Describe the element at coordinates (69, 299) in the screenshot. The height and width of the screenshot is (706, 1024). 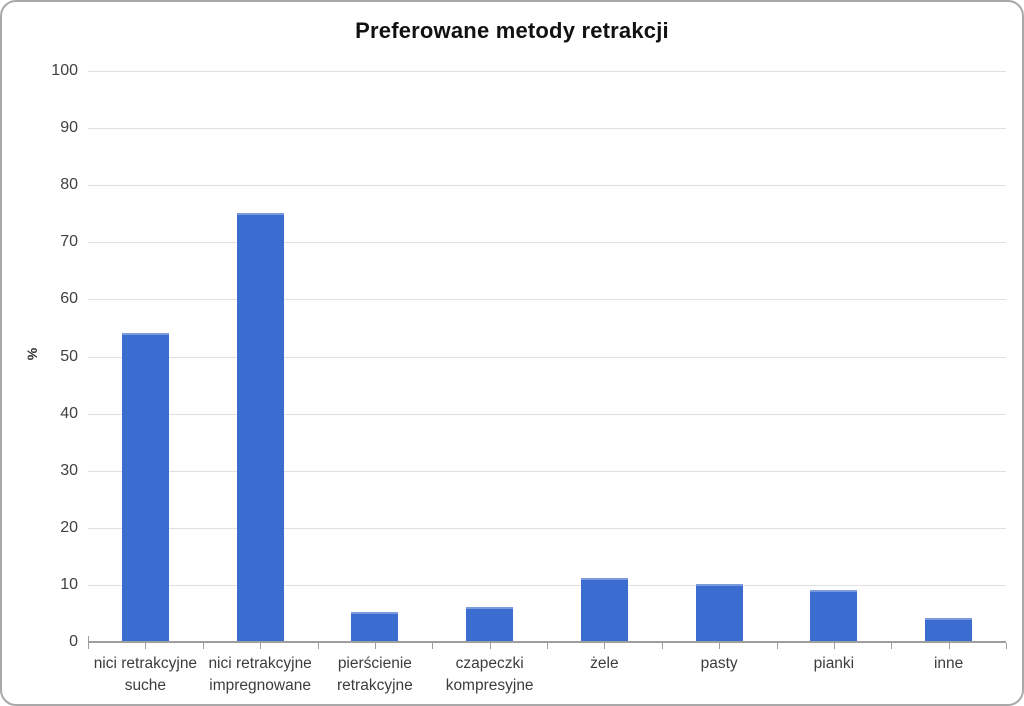
I see `y-tick-label-60: 60` at that location.